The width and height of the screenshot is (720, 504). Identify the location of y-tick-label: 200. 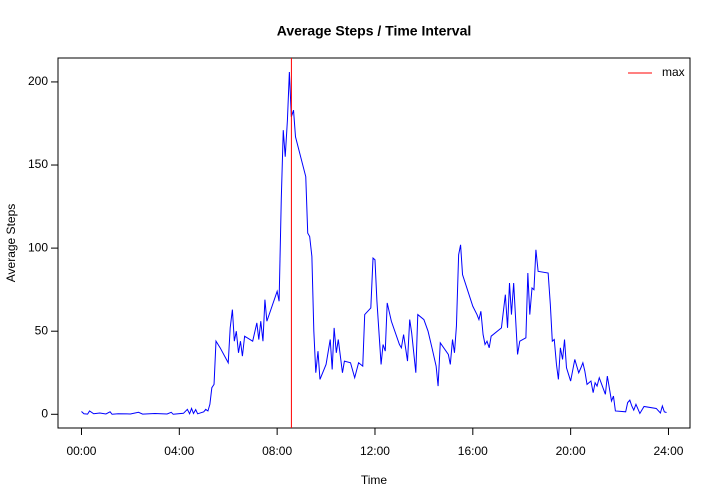
(38, 81).